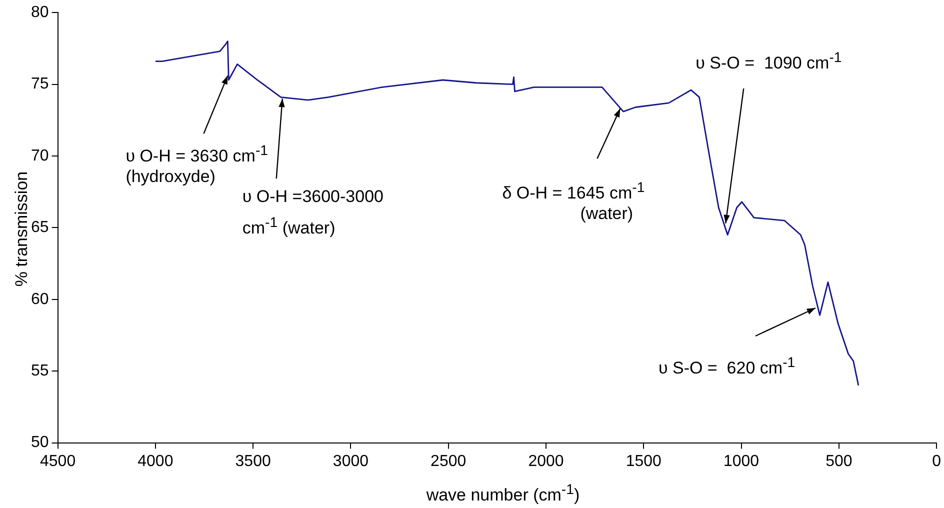 The image size is (944, 508). What do you see at coordinates (607, 213) in the screenshot?
I see `annotation: (water)` at bounding box center [607, 213].